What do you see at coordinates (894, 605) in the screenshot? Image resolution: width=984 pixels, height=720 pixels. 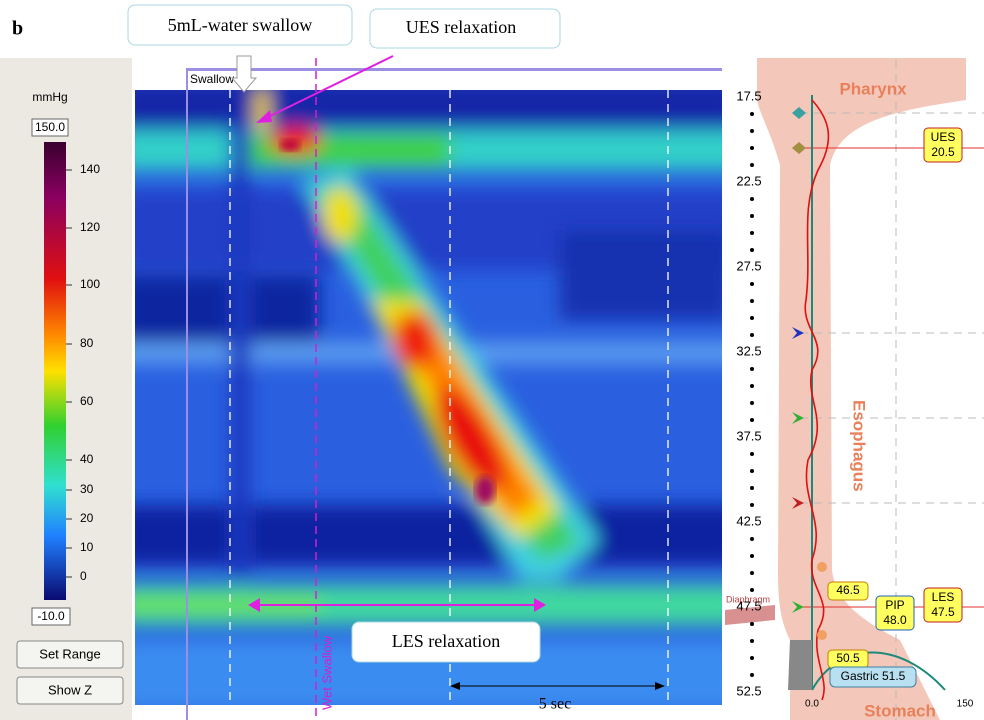 I see `marker-text: PIP` at bounding box center [894, 605].